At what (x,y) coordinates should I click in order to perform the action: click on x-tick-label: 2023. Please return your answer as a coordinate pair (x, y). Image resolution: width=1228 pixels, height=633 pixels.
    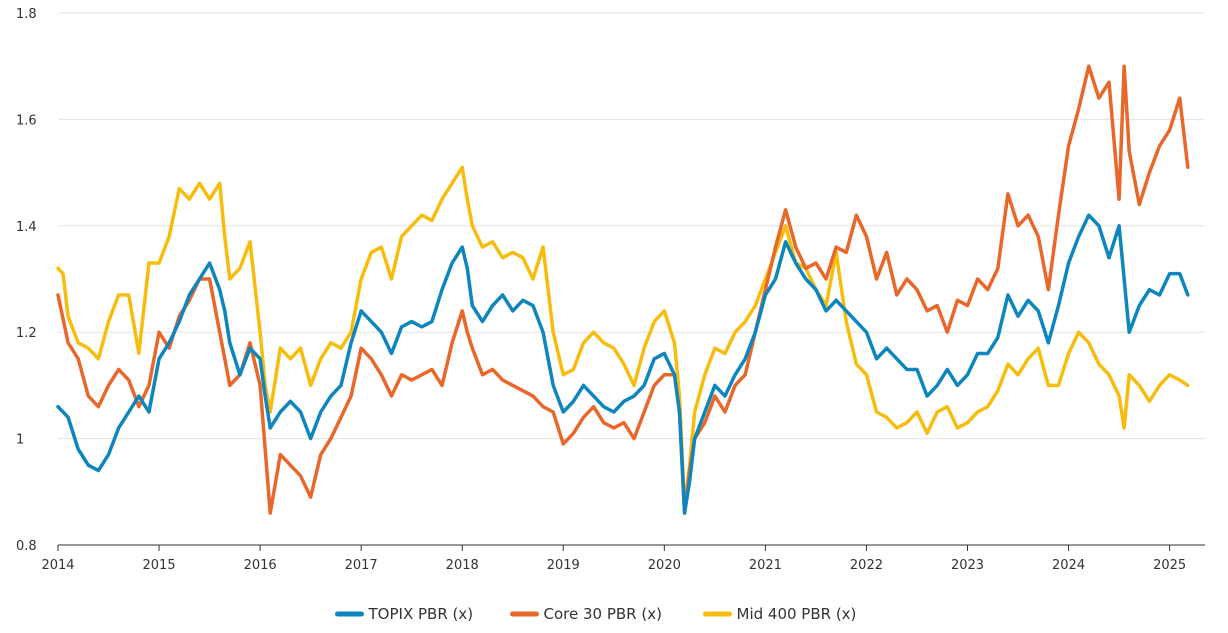
    Looking at the image, I should click on (967, 565).